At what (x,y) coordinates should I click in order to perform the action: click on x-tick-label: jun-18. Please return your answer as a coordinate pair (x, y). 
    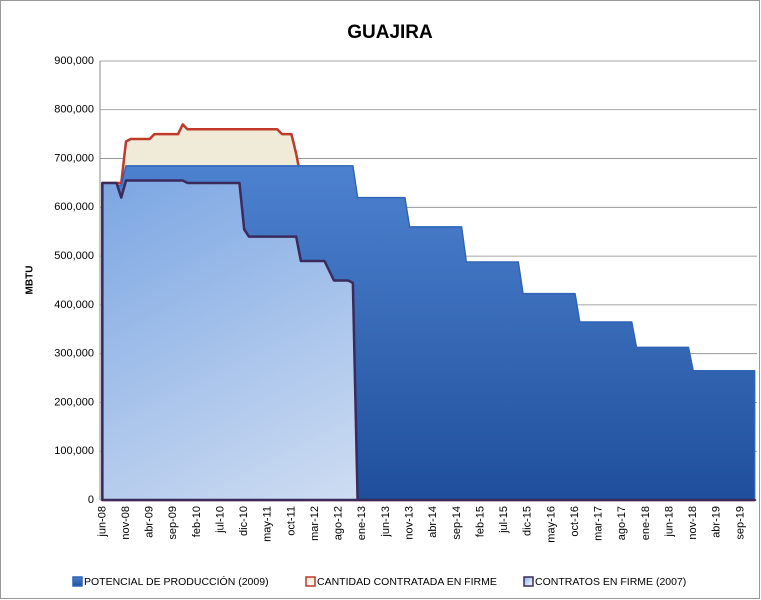
    Looking at the image, I should click on (669, 522).